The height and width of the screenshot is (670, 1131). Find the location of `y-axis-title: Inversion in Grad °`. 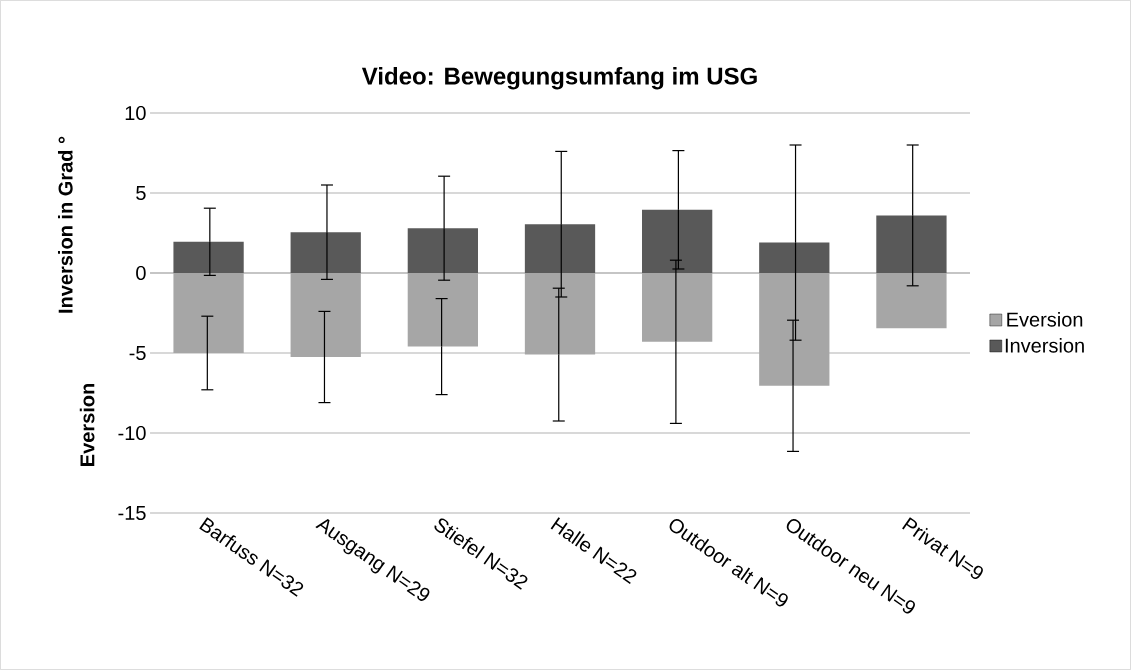

y-axis-title: Inversion in Grad ° is located at coordinates (65, 224).